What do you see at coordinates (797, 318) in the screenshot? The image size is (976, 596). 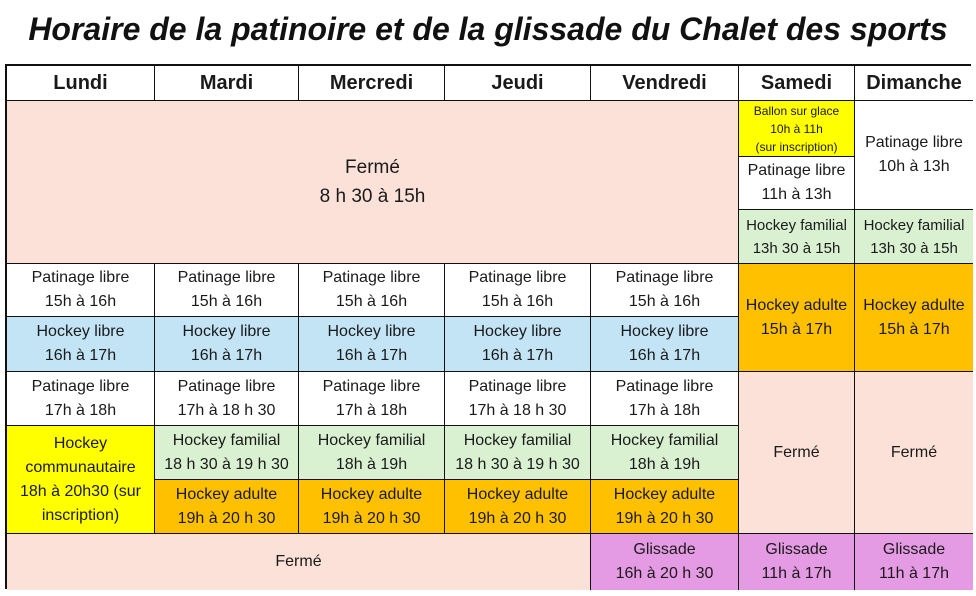 I see `samedi-hockey-adulte-cell: Hockey adulte 15h à 17h` at bounding box center [797, 318].